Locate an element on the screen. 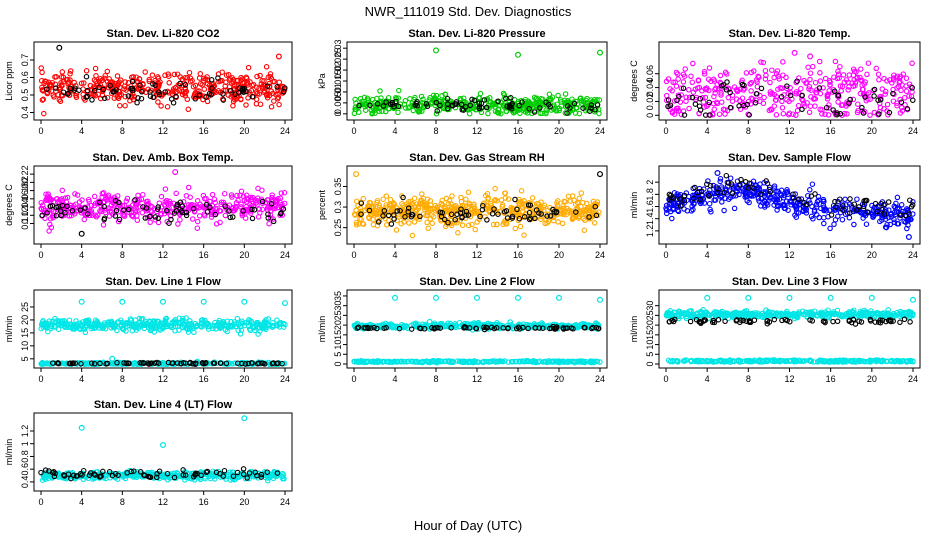 The image size is (936, 540). x-tick-label: 20 is located at coordinates (559, 131).